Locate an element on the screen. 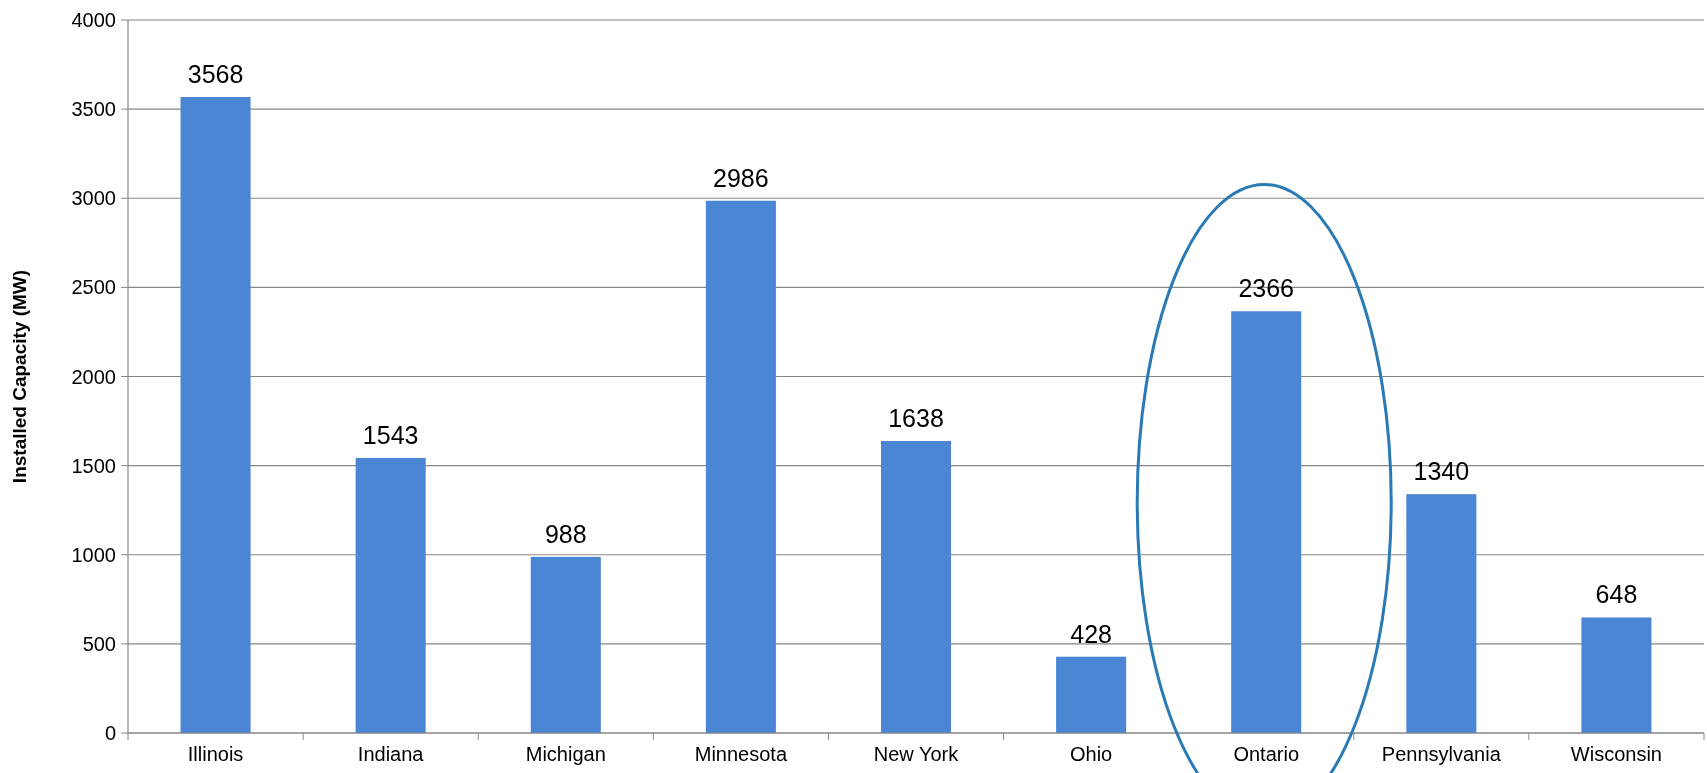  data-label: 3568 is located at coordinates (215, 74).